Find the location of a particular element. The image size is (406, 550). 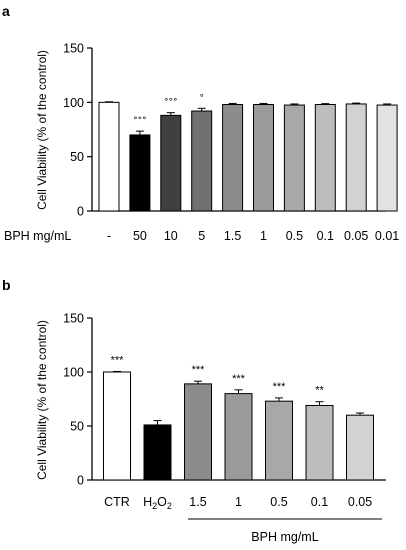

panel-a-ylabel: Cell Viability (% of the control) is located at coordinates (42, 130).